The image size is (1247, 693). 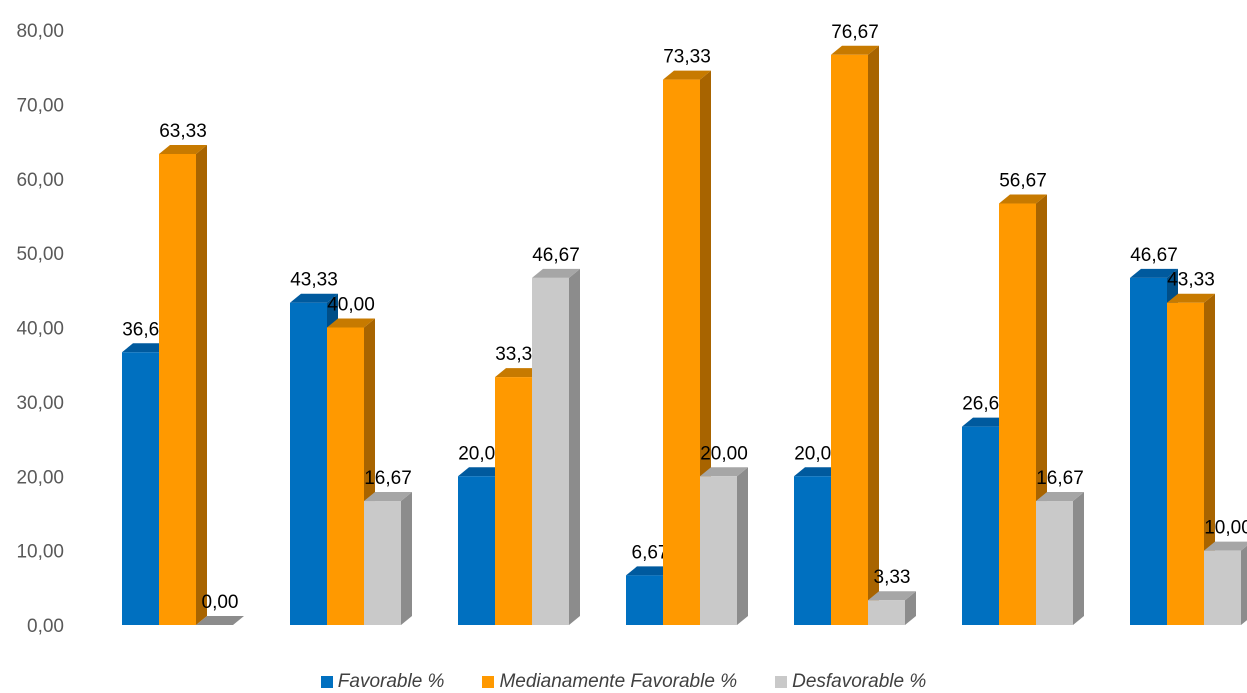 I want to click on legend-label-favorable: Favorable %, so click(x=391, y=681).